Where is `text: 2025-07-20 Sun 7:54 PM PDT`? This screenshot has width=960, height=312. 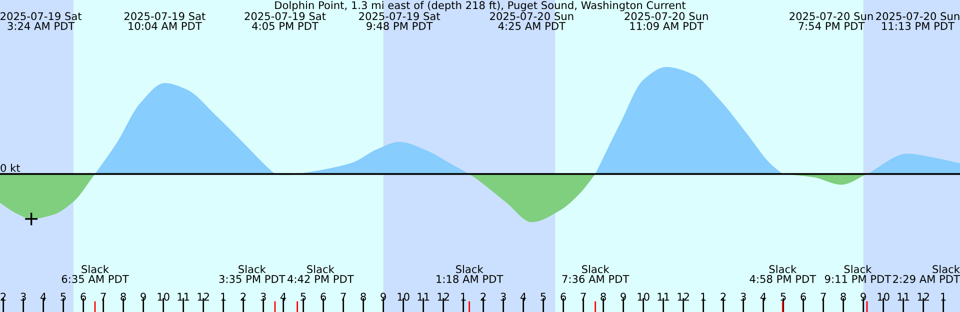 text: 2025-07-20 Sun 7:54 PM PDT is located at coordinates (831, 21).